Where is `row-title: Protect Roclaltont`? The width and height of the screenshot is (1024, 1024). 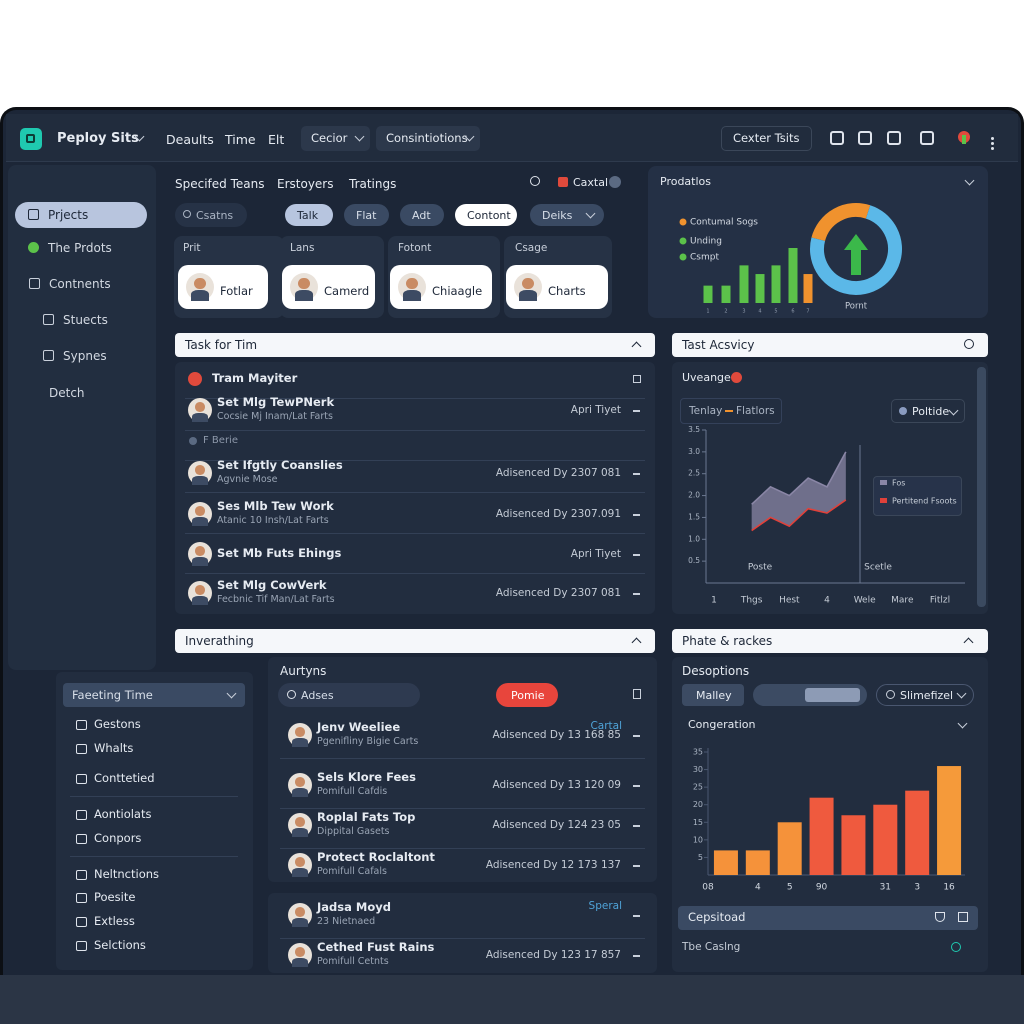
row-title: Protect Roclaltont is located at coordinates (376, 857).